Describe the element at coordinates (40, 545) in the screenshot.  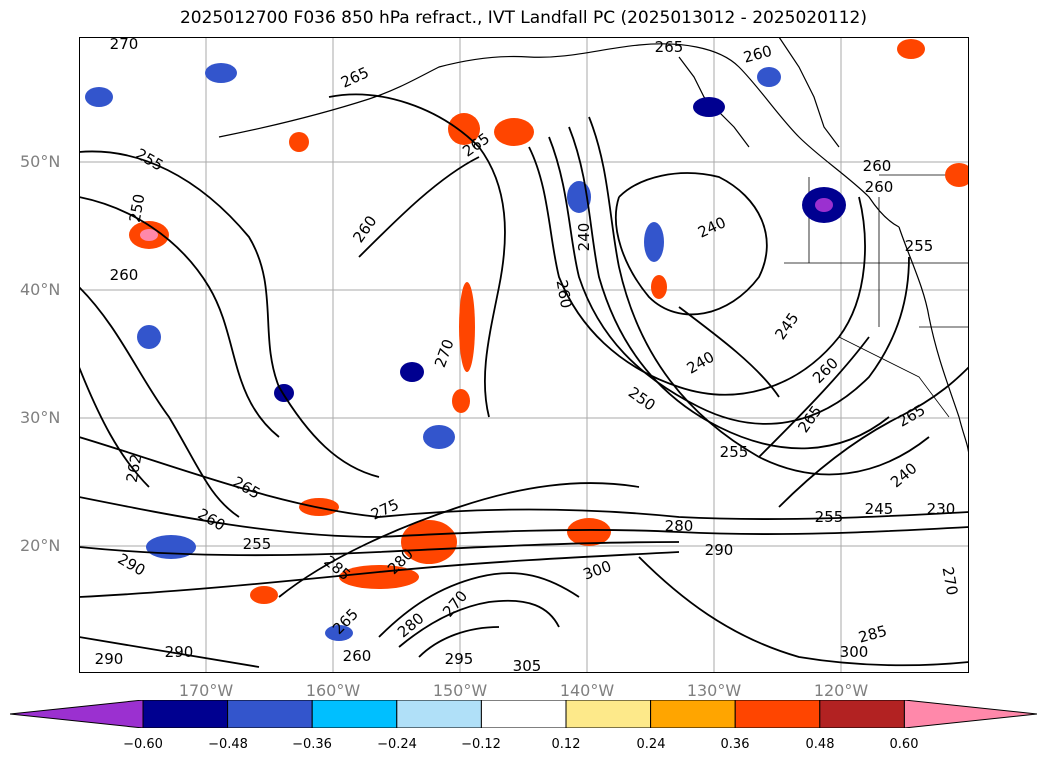
I see `lat-label-20n: 20°N` at that location.